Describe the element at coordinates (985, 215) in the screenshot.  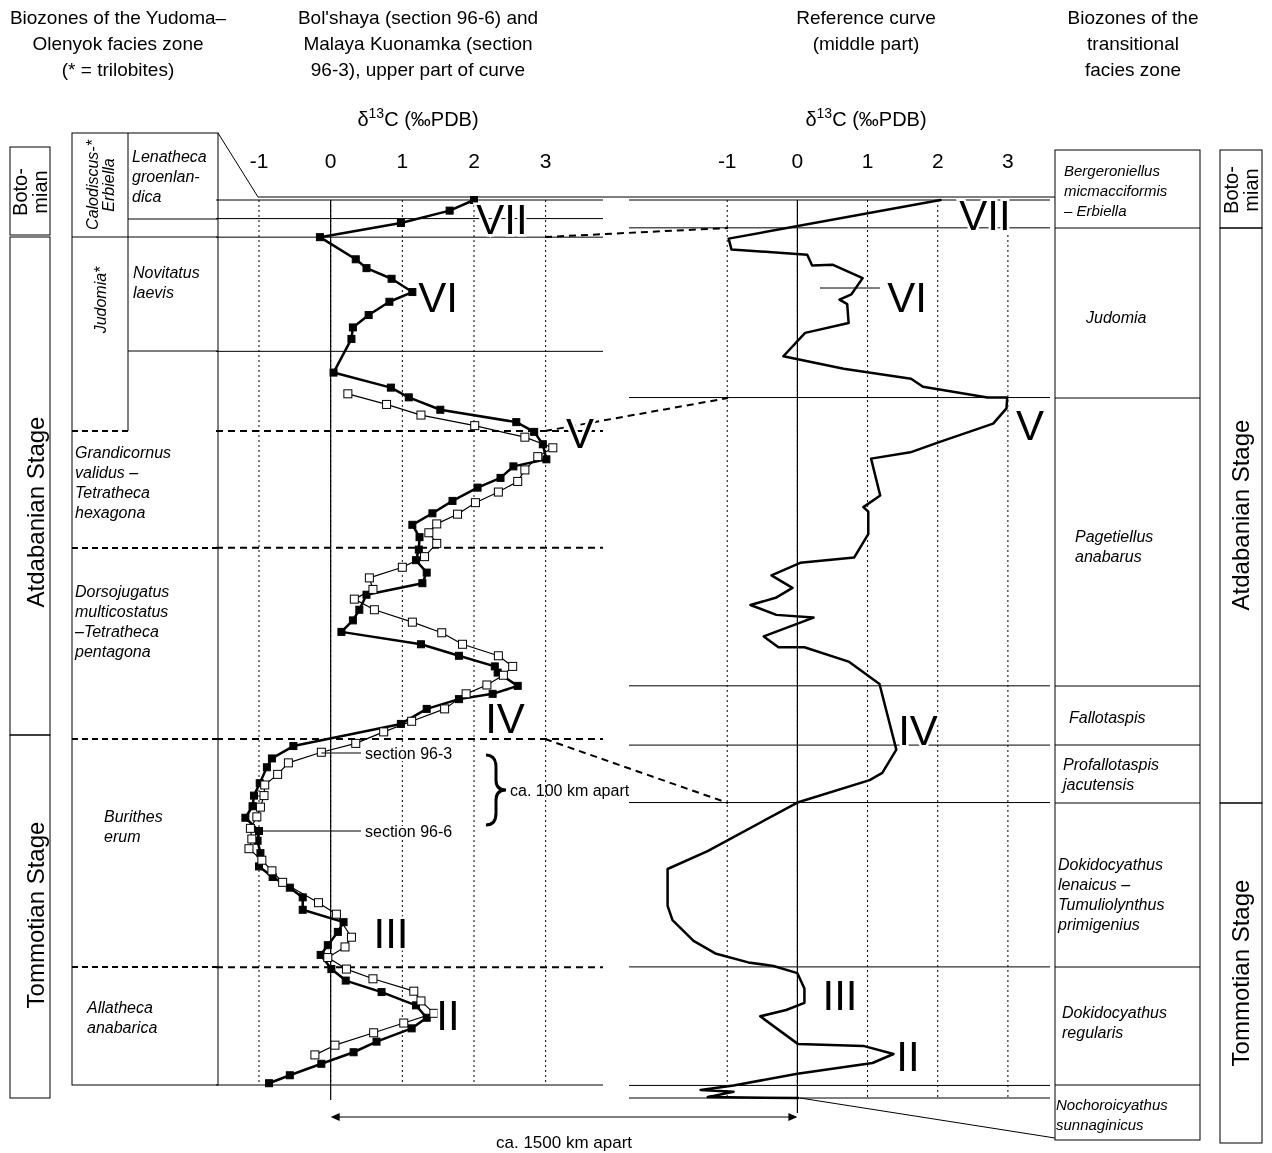
I see `annotation: VII` at that location.